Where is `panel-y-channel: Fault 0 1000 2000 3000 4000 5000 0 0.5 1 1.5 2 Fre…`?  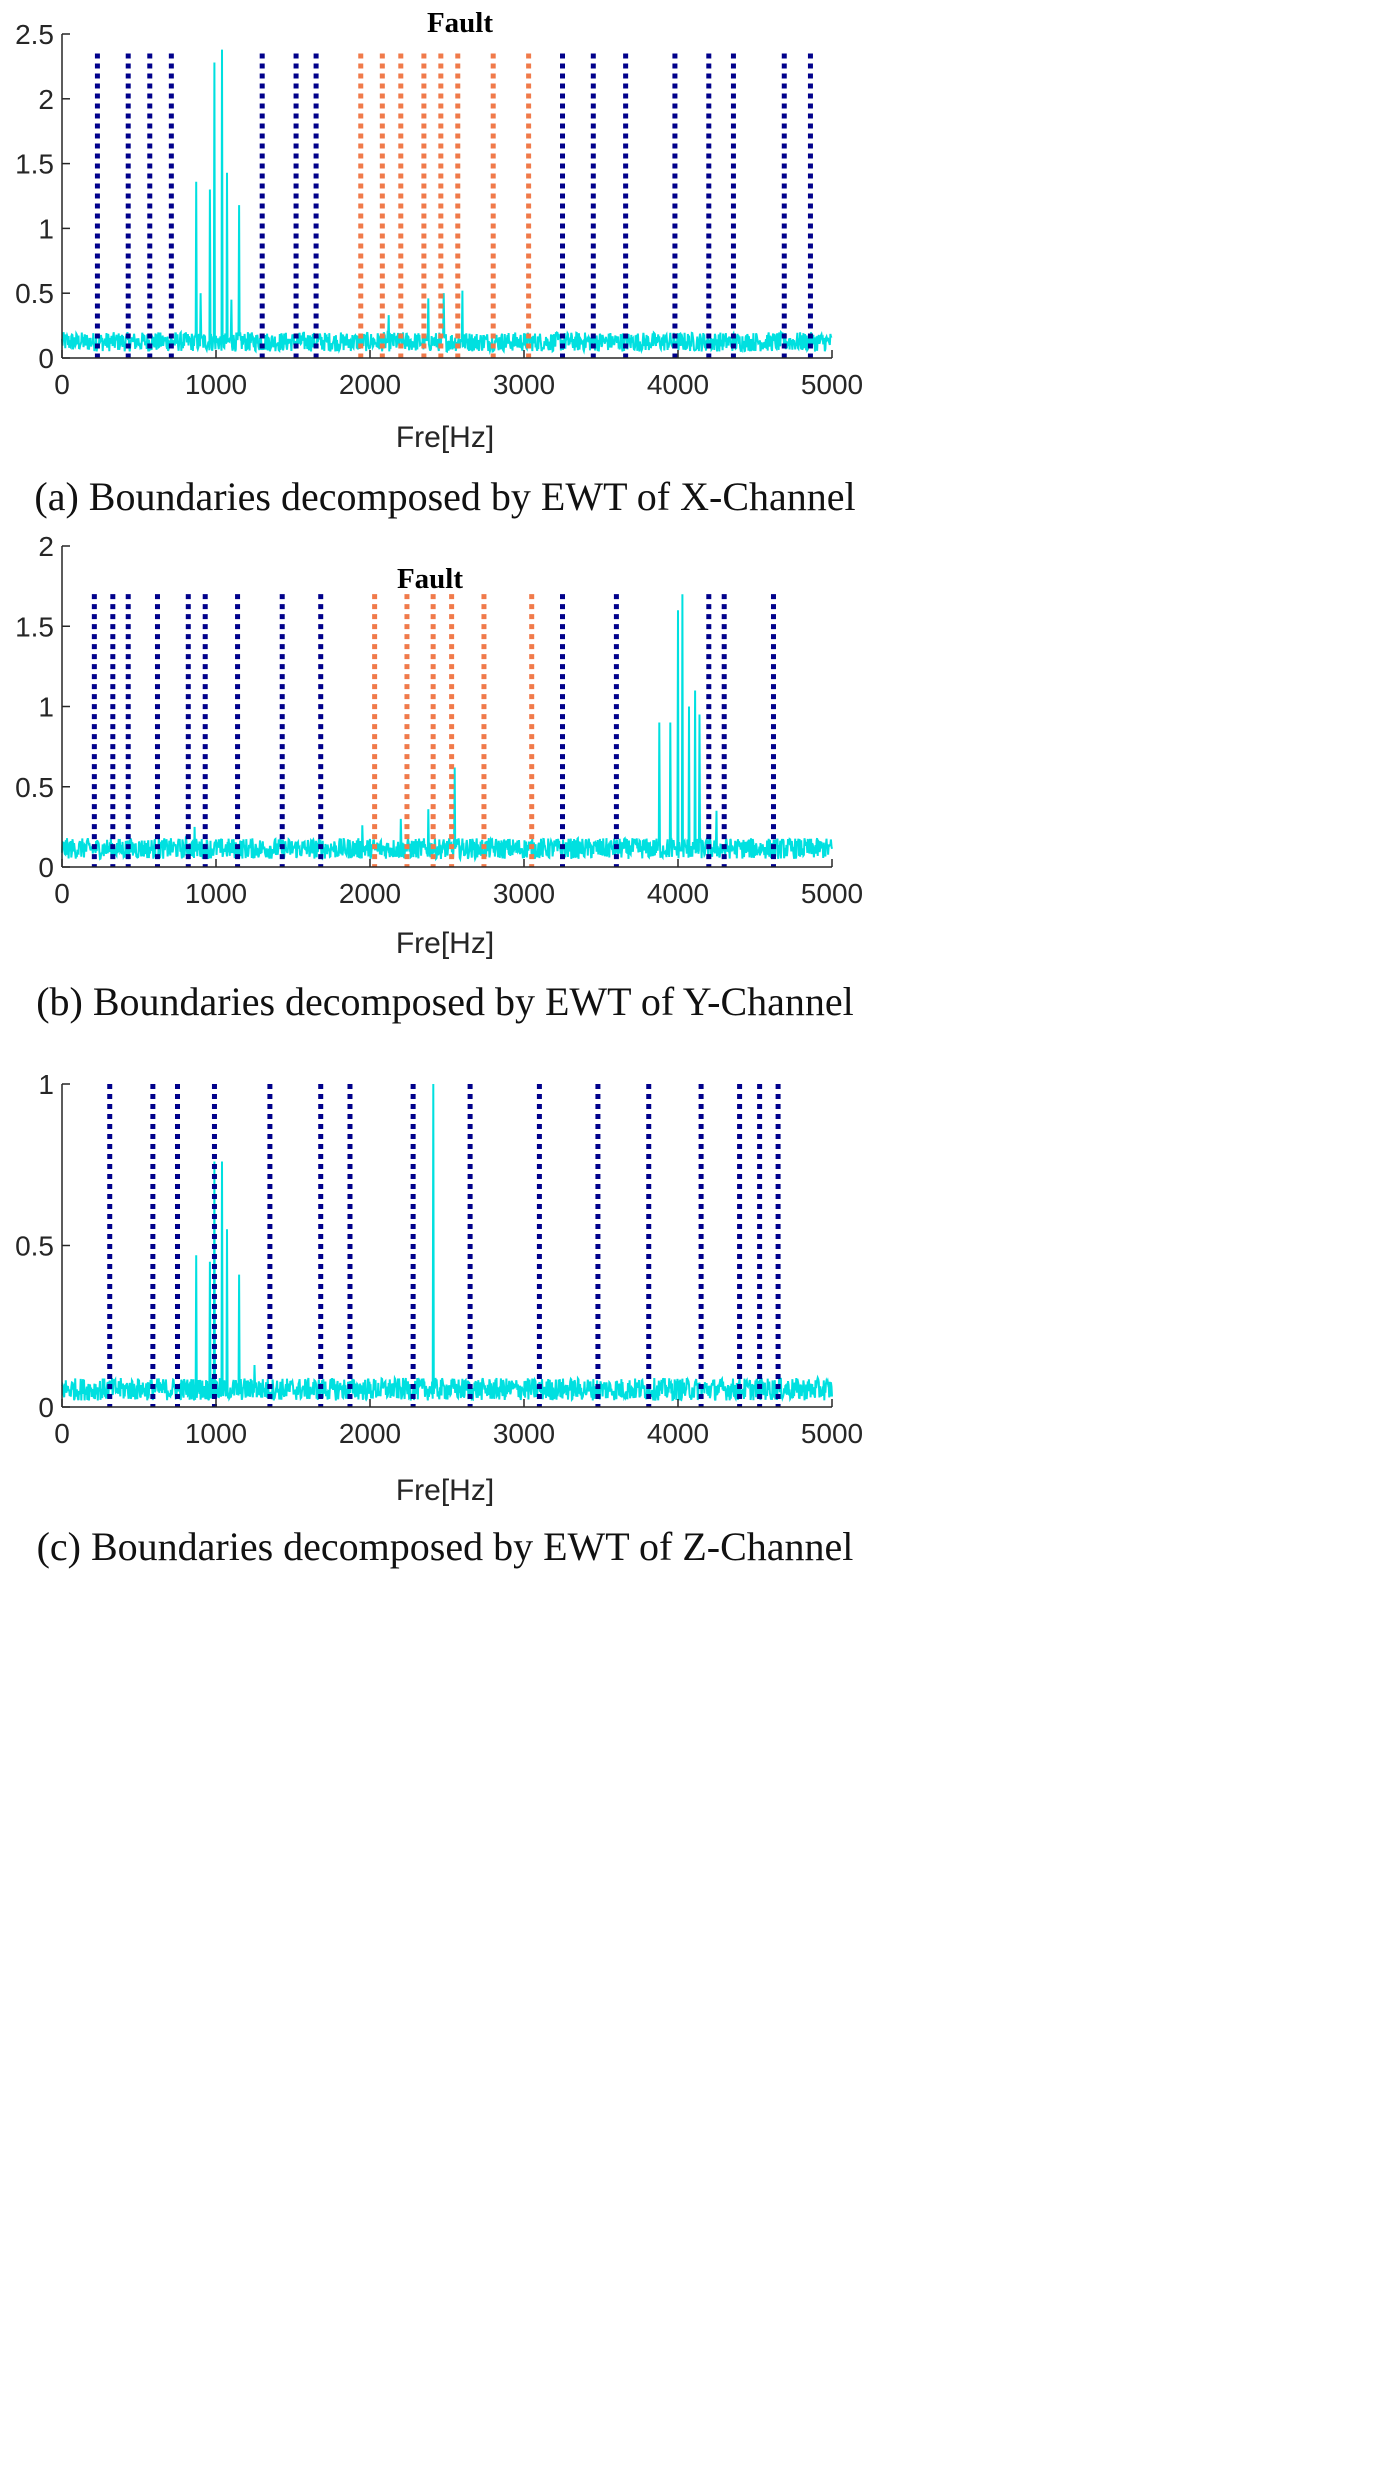
panel-y-channel: Fault 0 1000 2000 3000 4000 5000 0 0.5 1 1.5 2 Fre… is located at coordinates (439, 777).